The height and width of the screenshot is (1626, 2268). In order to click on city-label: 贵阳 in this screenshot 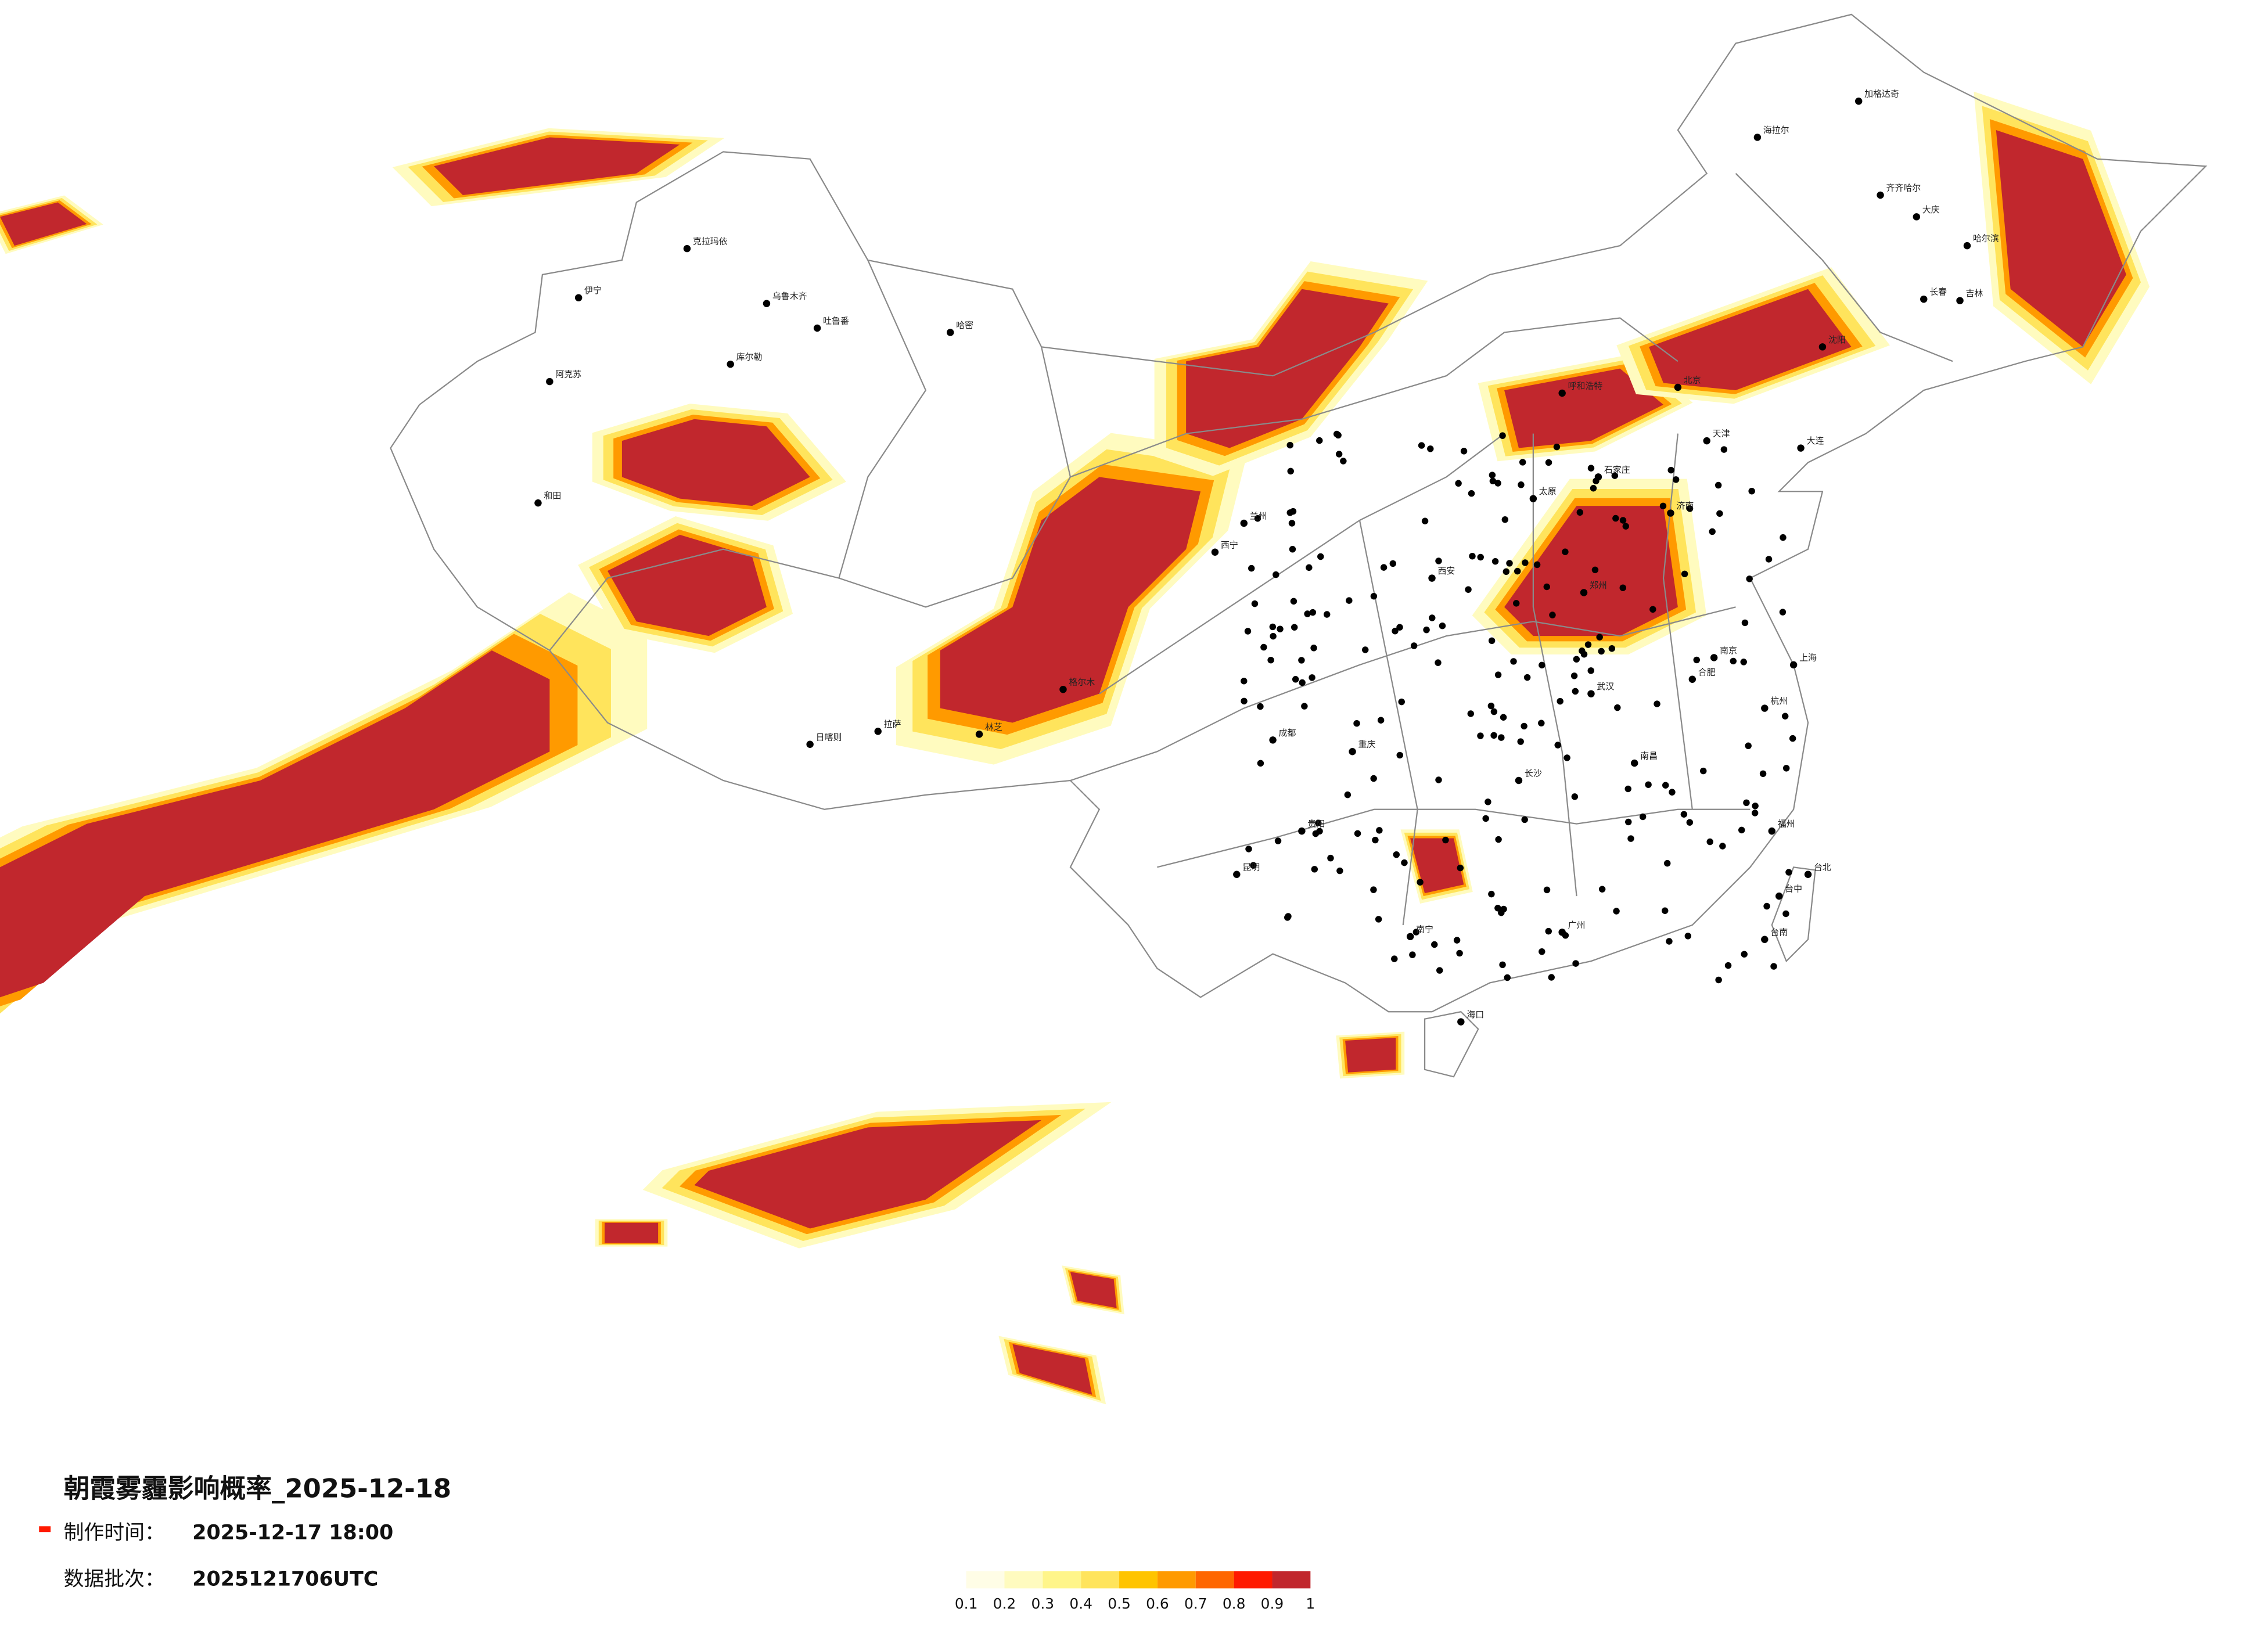, I will do `click(1316, 824)`.